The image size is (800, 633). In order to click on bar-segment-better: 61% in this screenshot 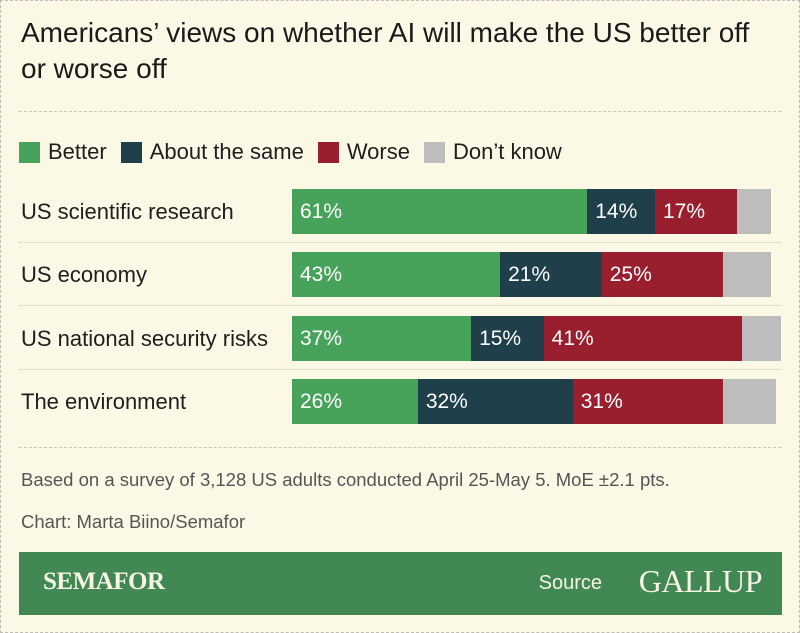, I will do `click(440, 211)`.